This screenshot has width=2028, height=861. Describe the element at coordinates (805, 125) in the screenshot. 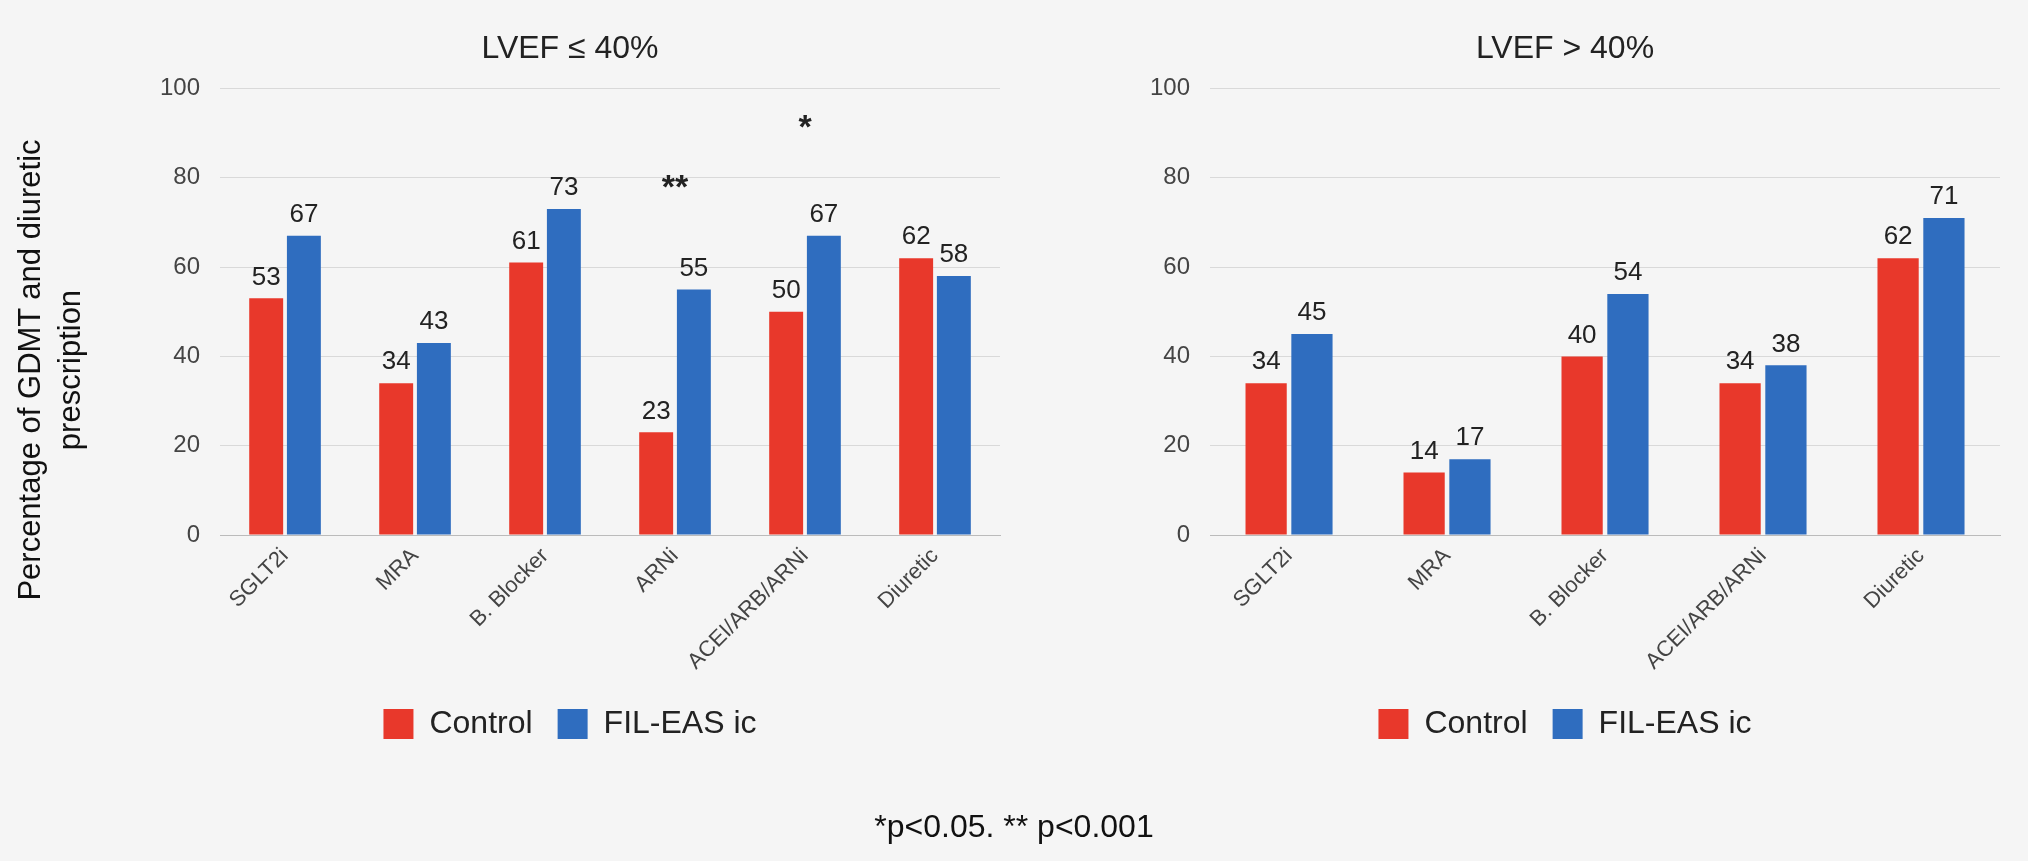

I see `annotation: *` at that location.